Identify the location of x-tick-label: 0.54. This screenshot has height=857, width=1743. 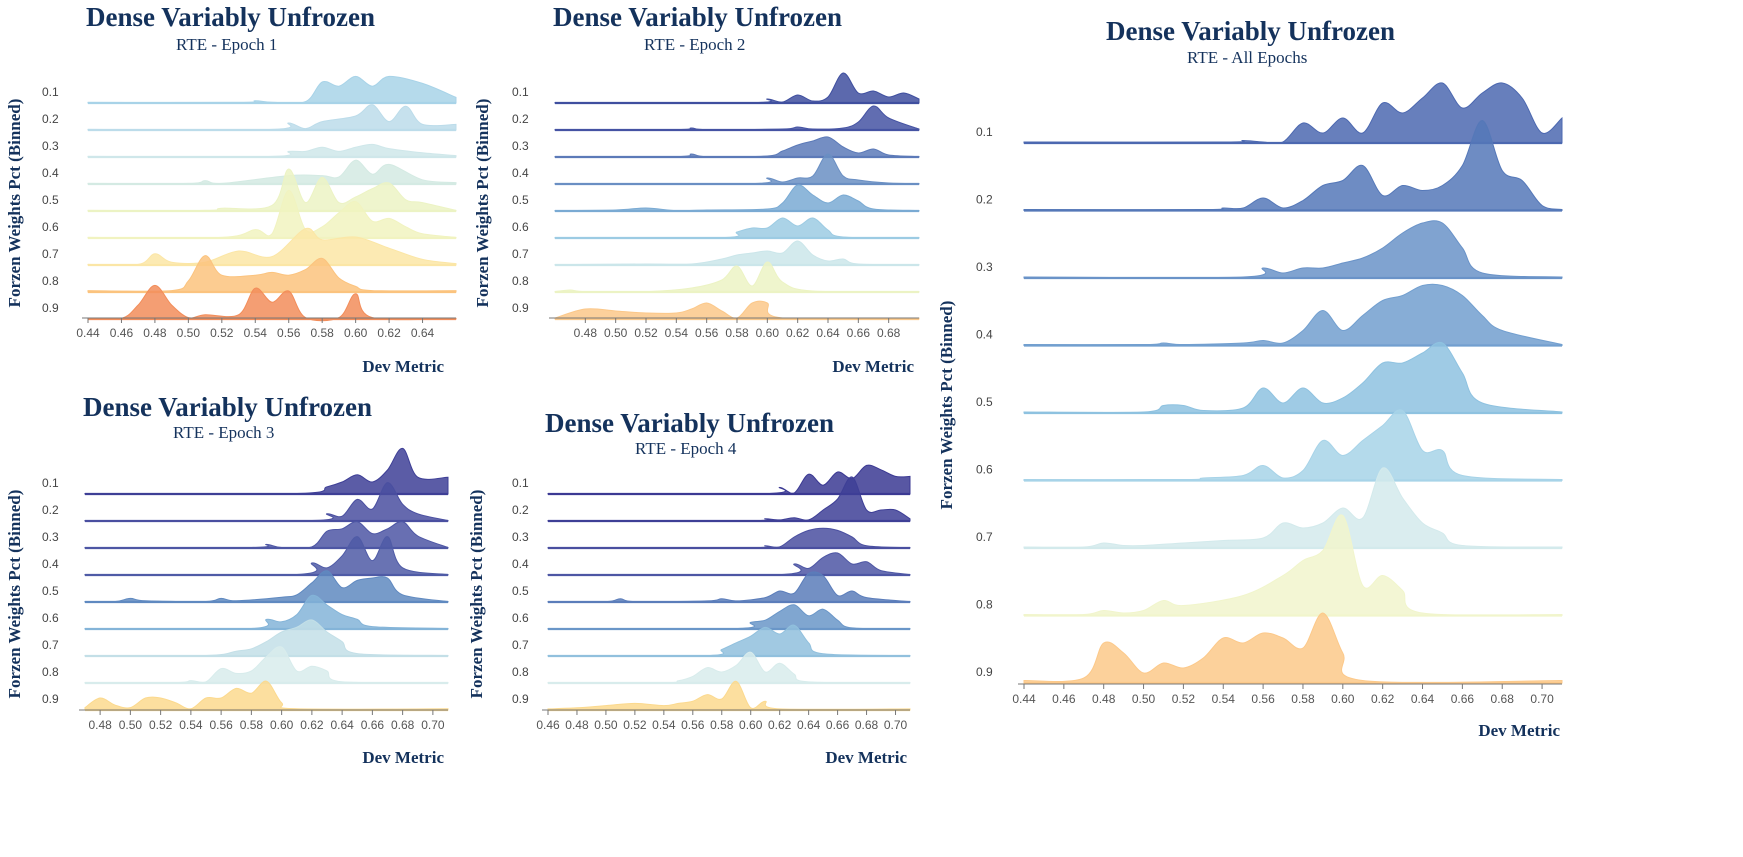
(1224, 699).